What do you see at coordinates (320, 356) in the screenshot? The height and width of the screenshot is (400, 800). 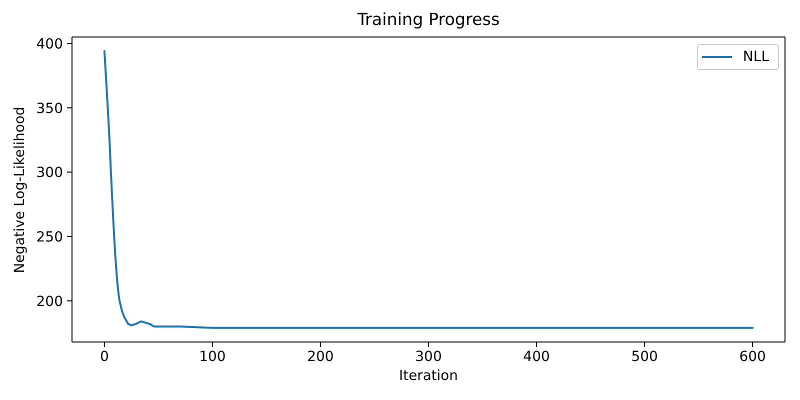 I see `x-tick-label: 200` at bounding box center [320, 356].